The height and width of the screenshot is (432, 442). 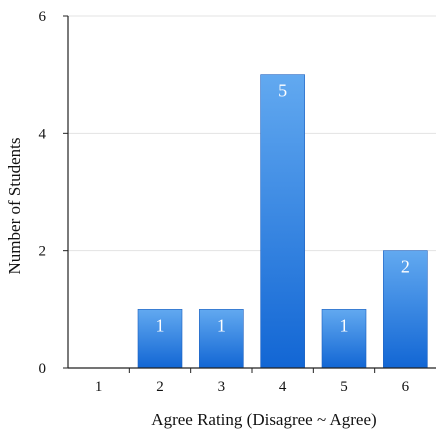 I want to click on bar-value-label-5: 1, so click(x=344, y=325).